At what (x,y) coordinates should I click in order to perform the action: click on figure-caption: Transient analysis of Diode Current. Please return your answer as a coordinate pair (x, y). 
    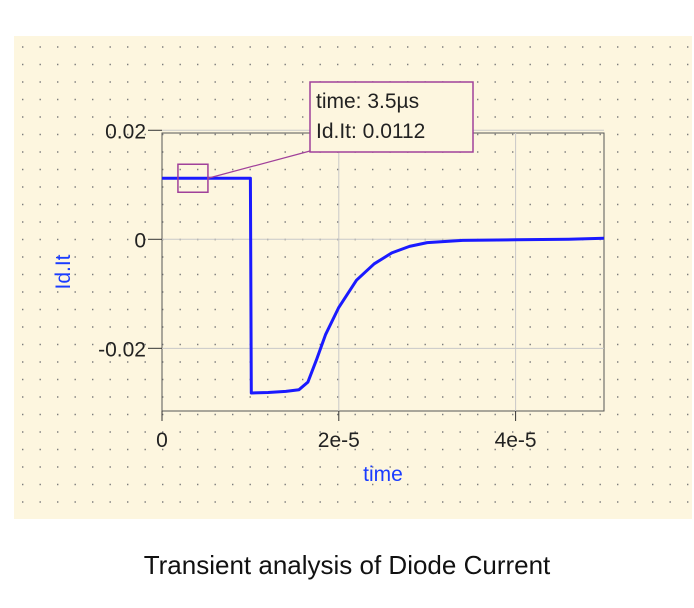
    Looking at the image, I should click on (347, 565).